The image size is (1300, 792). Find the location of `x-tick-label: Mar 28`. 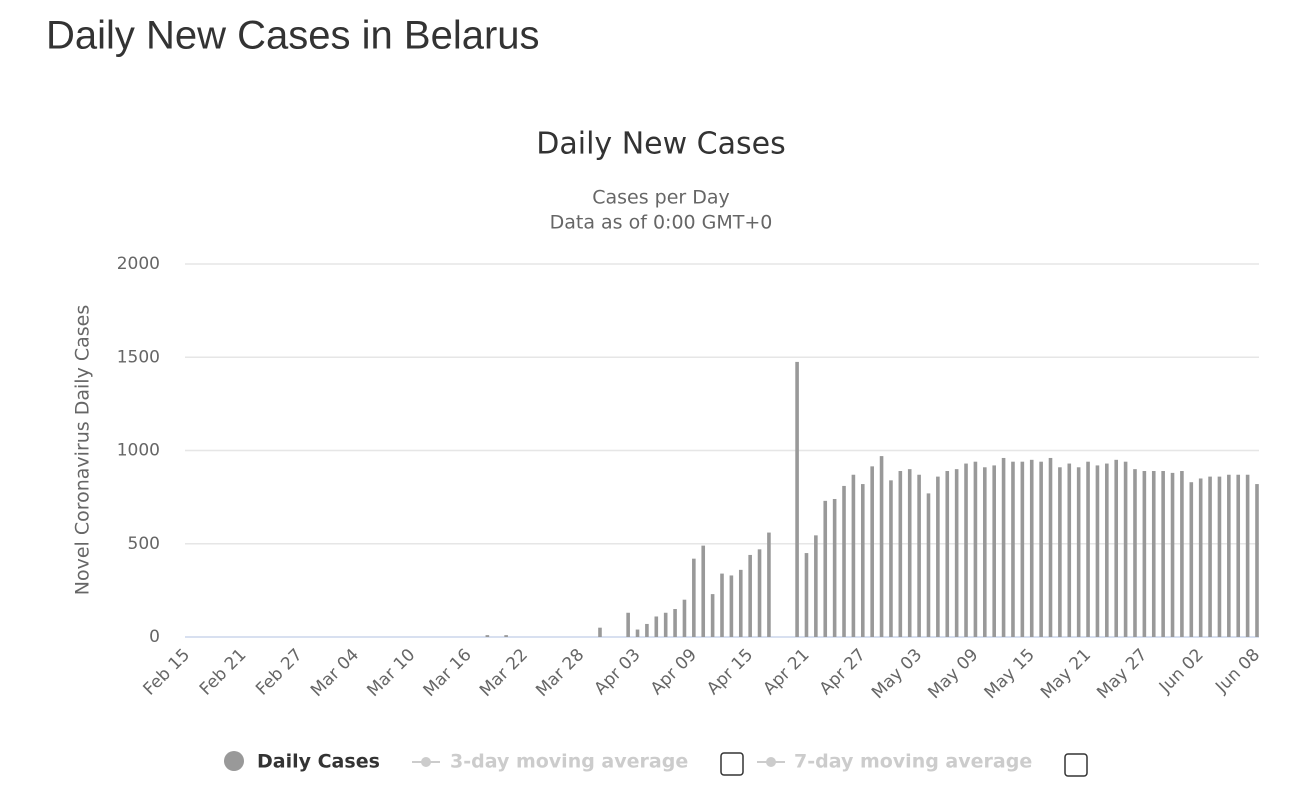

x-tick-label: Mar 28 is located at coordinates (560, 673).